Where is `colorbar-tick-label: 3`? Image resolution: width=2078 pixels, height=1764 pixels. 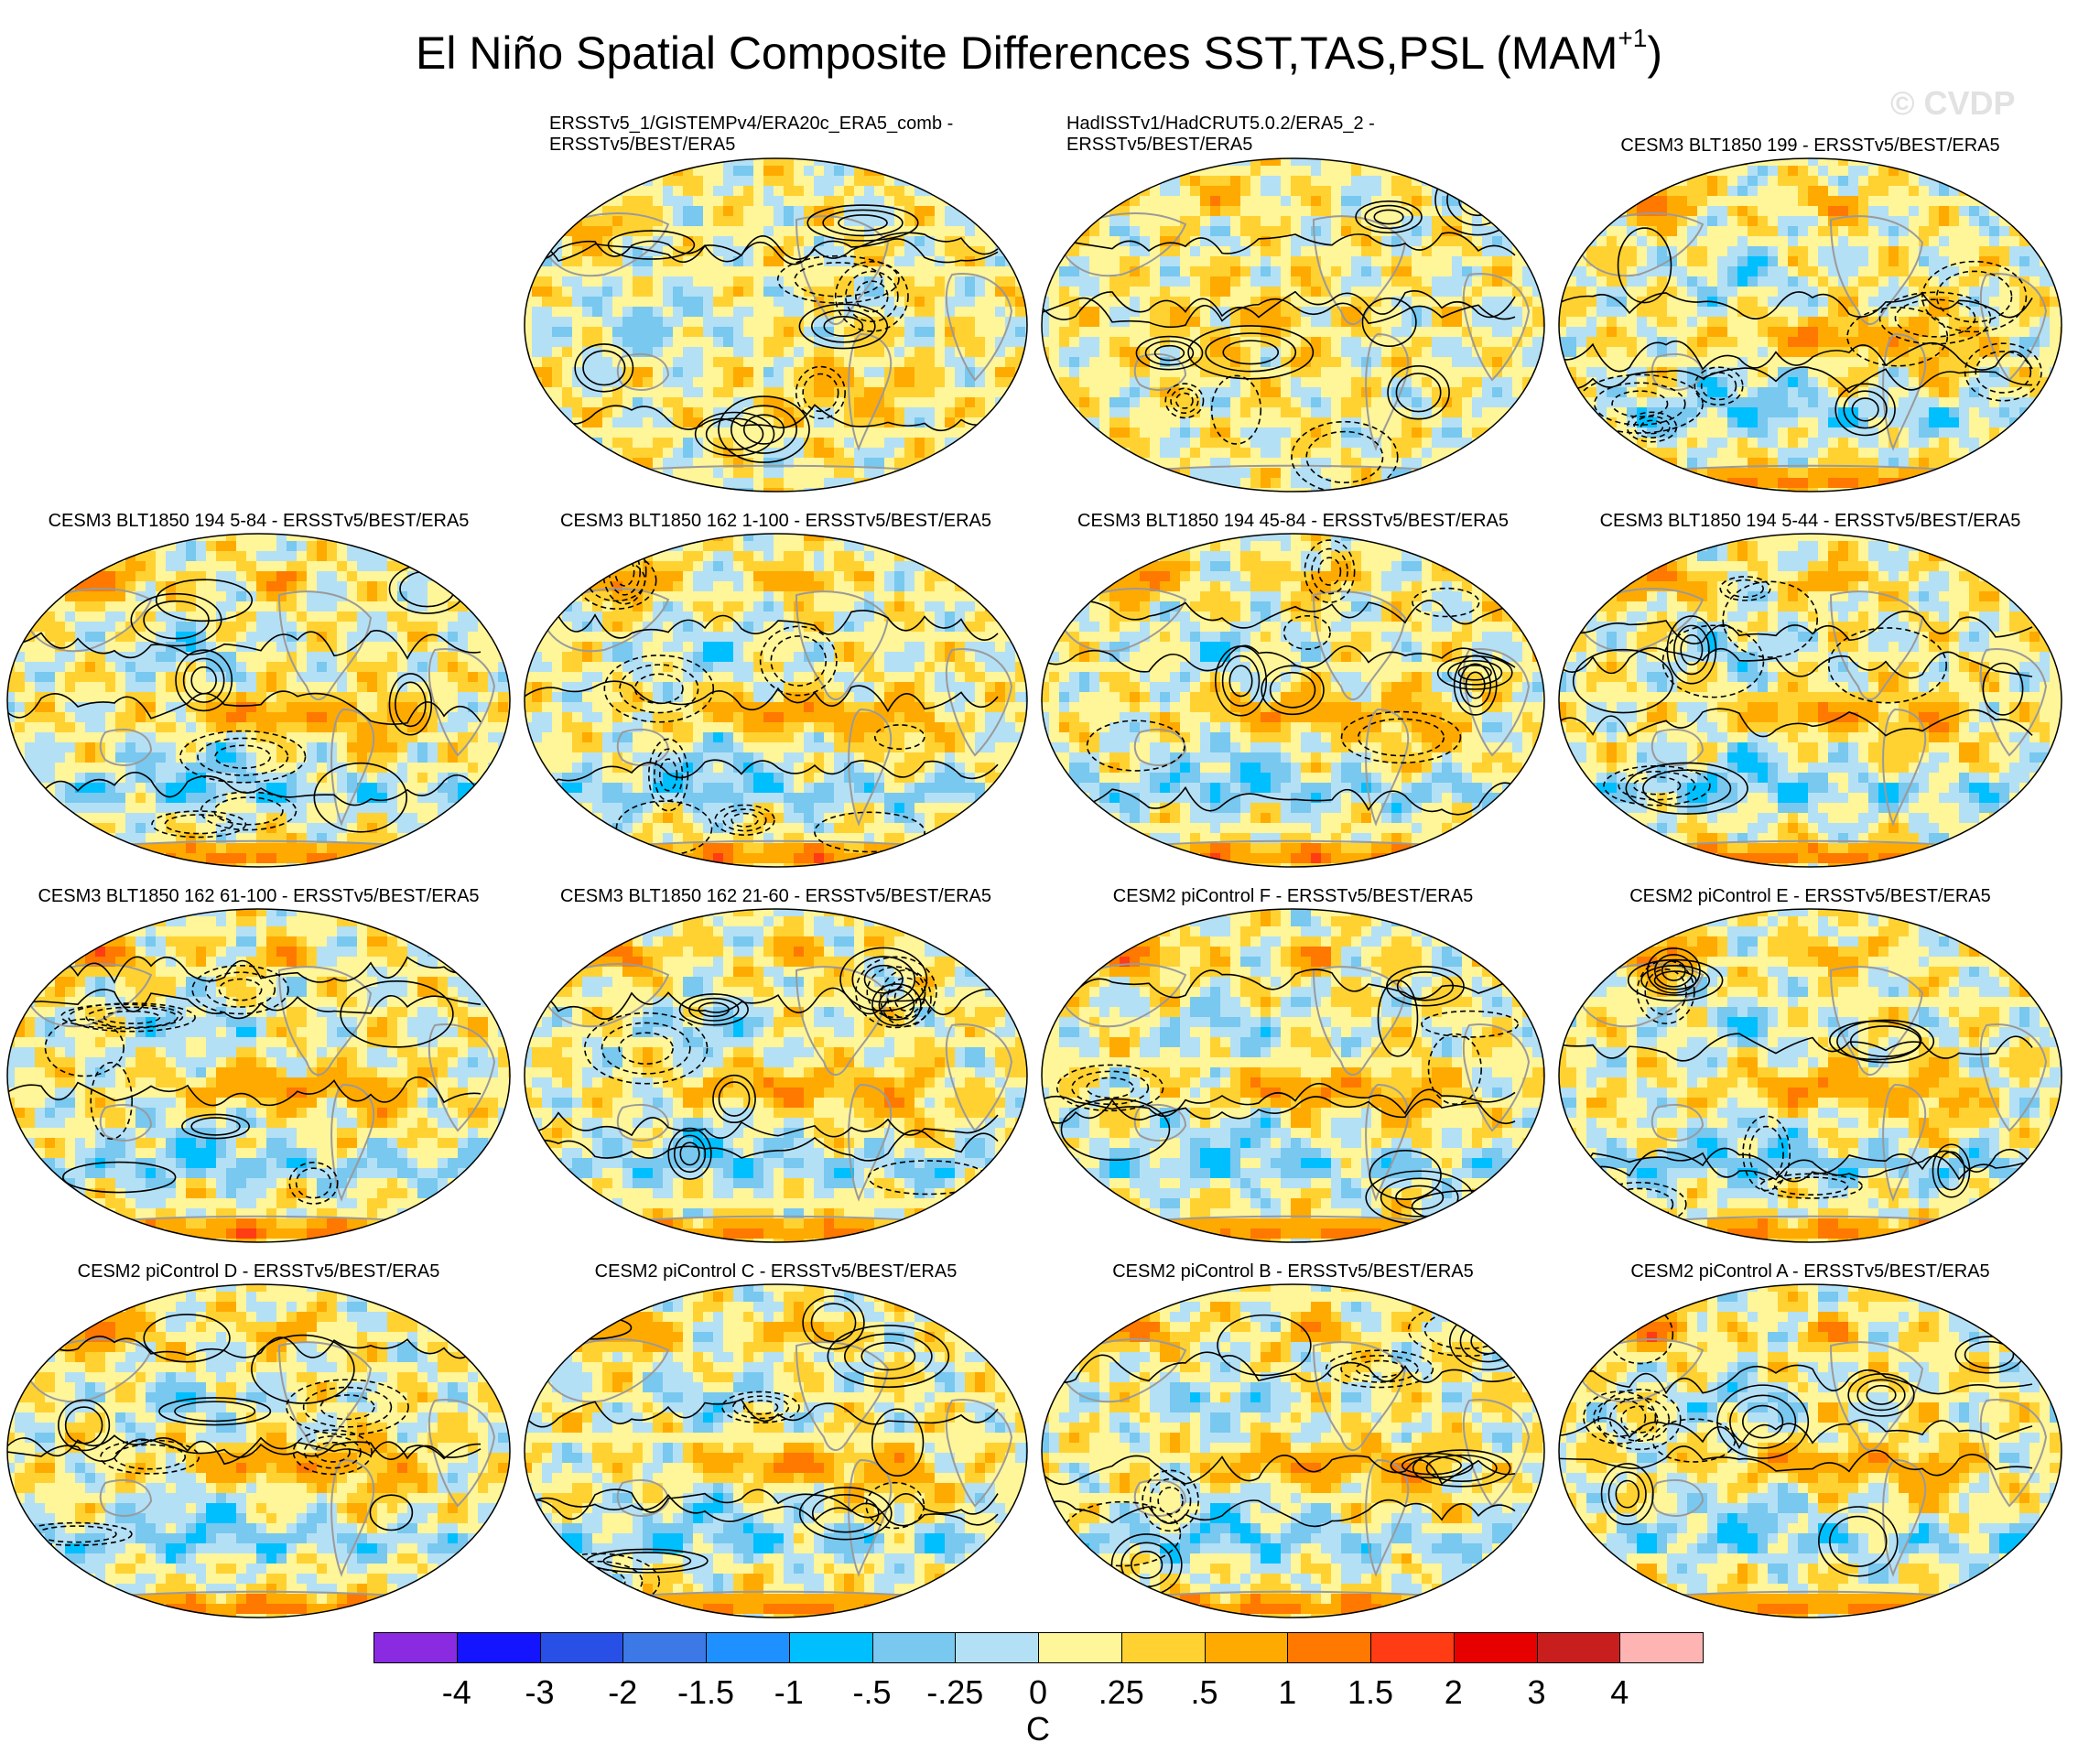
colorbar-tick-label: 3 is located at coordinates (1536, 1693).